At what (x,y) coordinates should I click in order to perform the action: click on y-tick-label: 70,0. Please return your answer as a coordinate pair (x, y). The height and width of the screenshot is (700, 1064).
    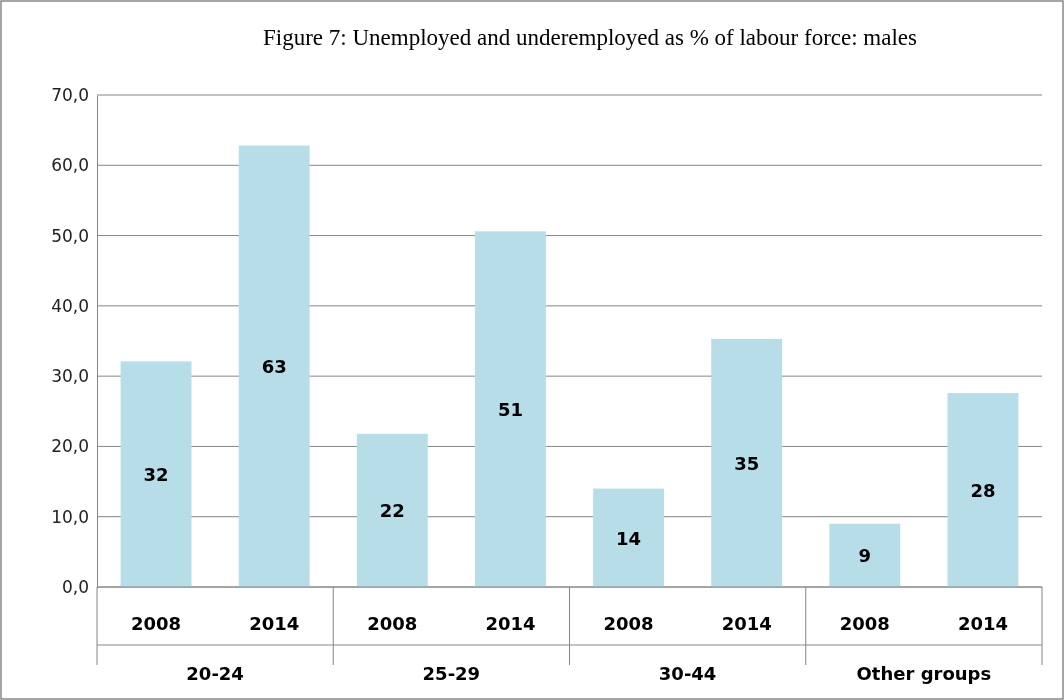
    Looking at the image, I should click on (70, 94).